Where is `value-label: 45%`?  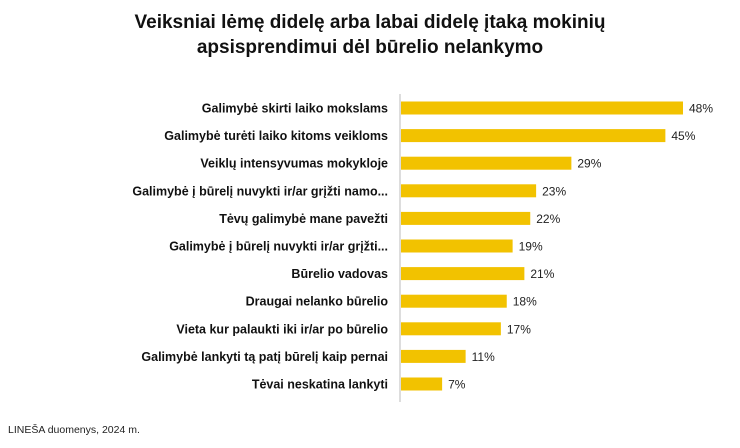
value-label: 45% is located at coordinates (683, 136).